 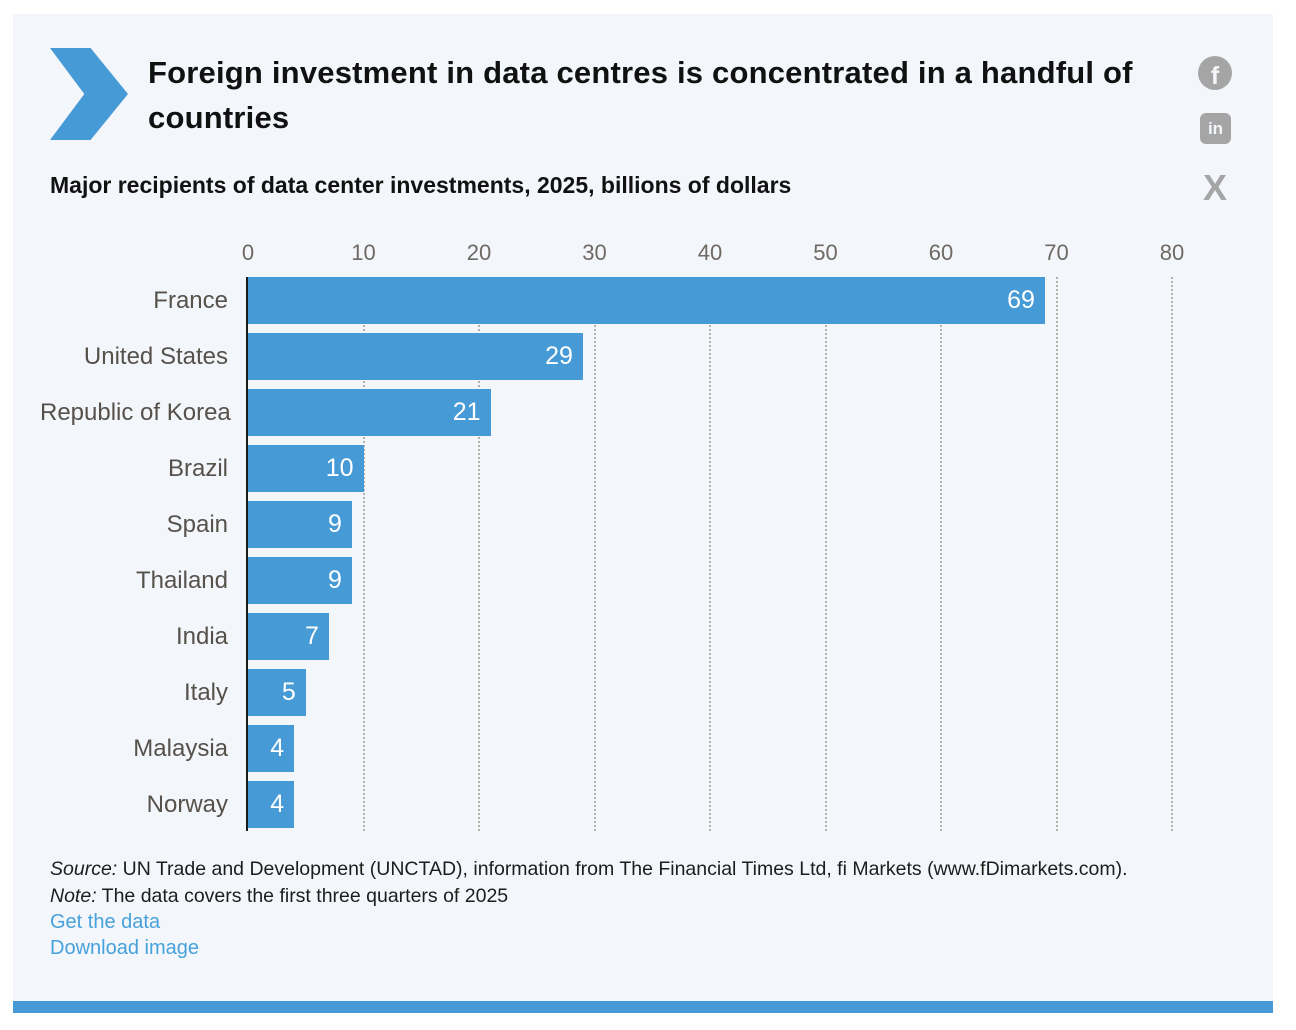 What do you see at coordinates (247, 554) in the screenshot?
I see `y-axis-line` at bounding box center [247, 554].